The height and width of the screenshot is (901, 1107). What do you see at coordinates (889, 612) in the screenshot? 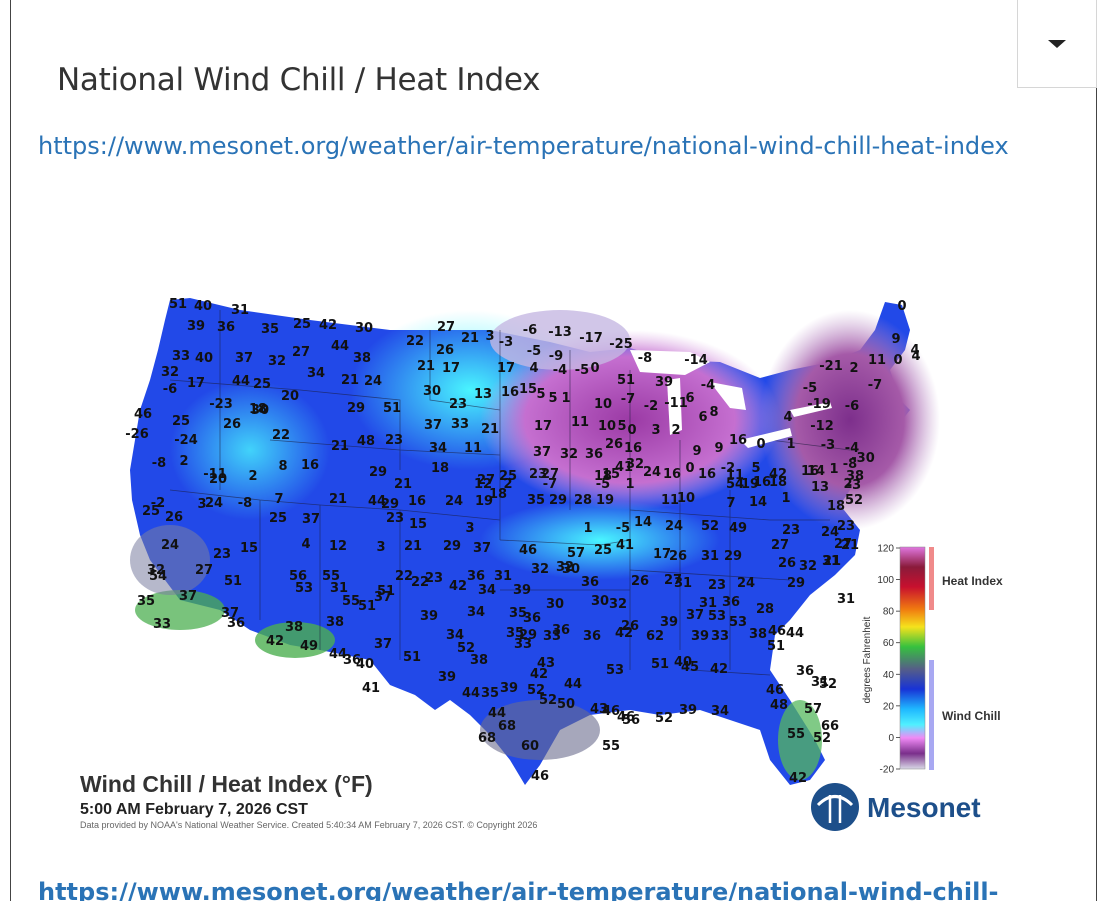
I see `scale-tick-label: 80` at bounding box center [889, 612].